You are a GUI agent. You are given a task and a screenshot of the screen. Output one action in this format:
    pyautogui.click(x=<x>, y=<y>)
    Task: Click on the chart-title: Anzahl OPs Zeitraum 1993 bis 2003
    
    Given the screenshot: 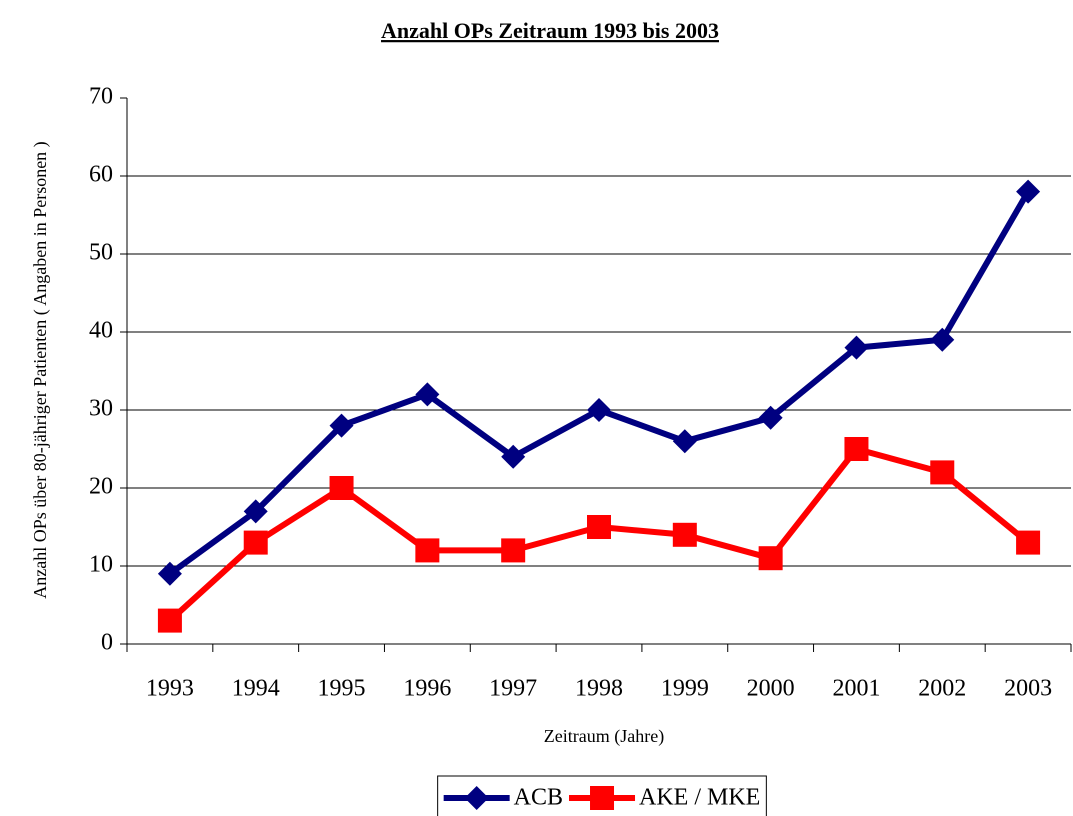 What is the action you would take?
    pyautogui.click(x=550, y=30)
    